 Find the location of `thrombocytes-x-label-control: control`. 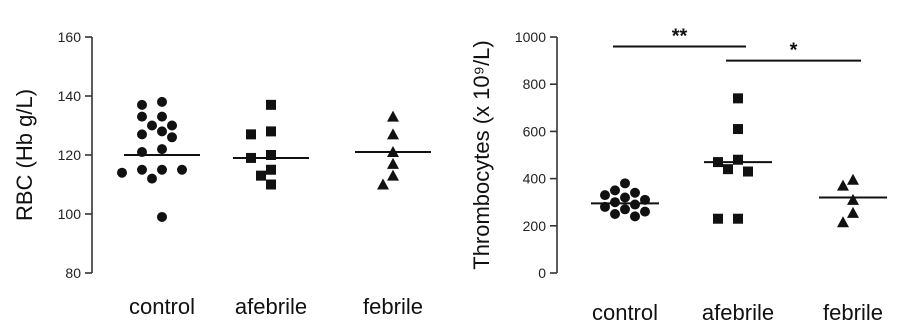

thrombocytes-x-label-control: control is located at coordinates (625, 312).